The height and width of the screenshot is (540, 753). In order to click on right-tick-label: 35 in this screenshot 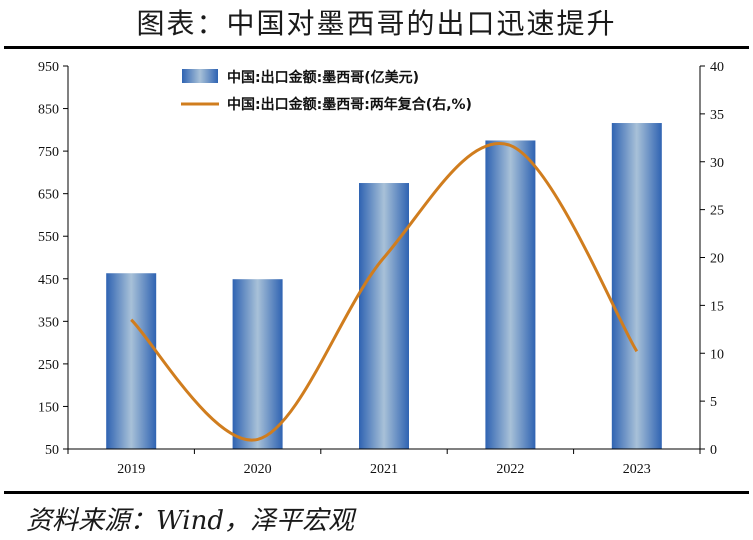, I will do `click(717, 115)`.